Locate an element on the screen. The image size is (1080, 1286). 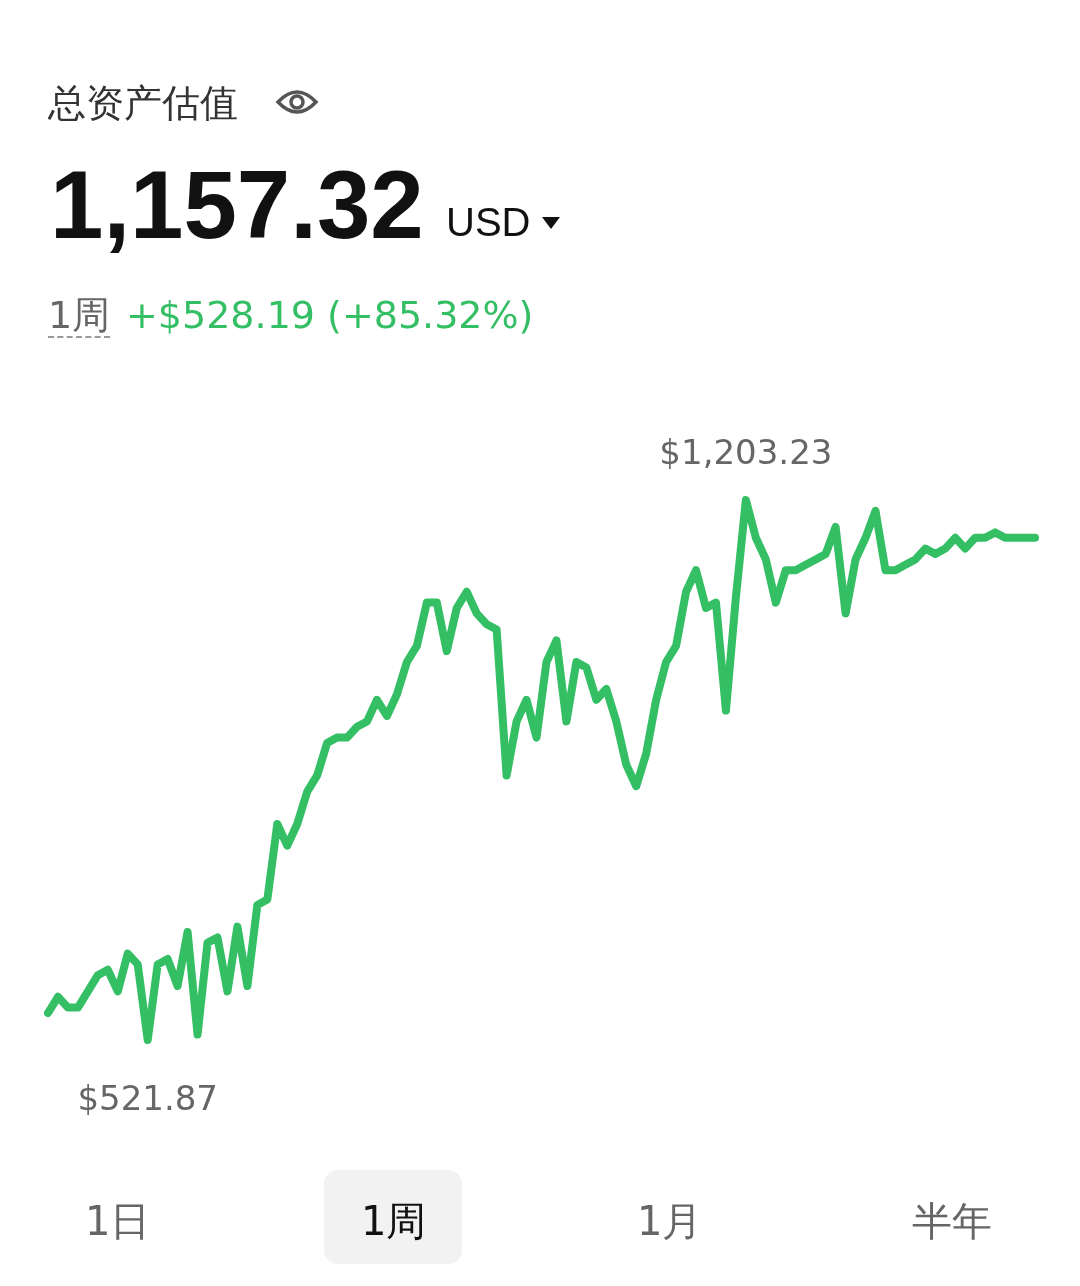
chart-title: 总资产估值 is located at coordinates (143, 103).